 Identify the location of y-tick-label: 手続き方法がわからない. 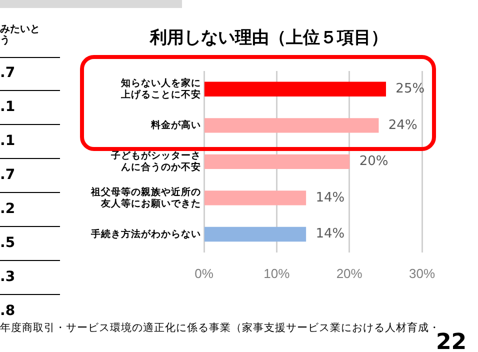
(145, 234).